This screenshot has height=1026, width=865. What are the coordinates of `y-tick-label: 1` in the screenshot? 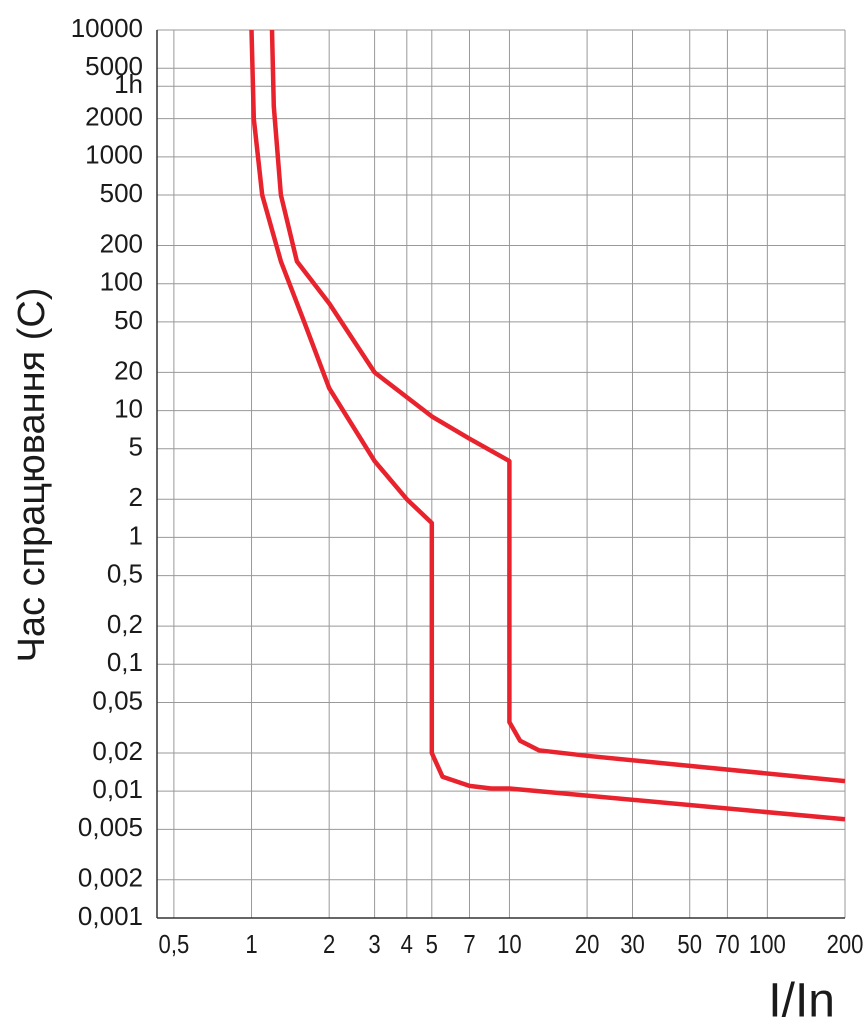 It's located at (136, 535).